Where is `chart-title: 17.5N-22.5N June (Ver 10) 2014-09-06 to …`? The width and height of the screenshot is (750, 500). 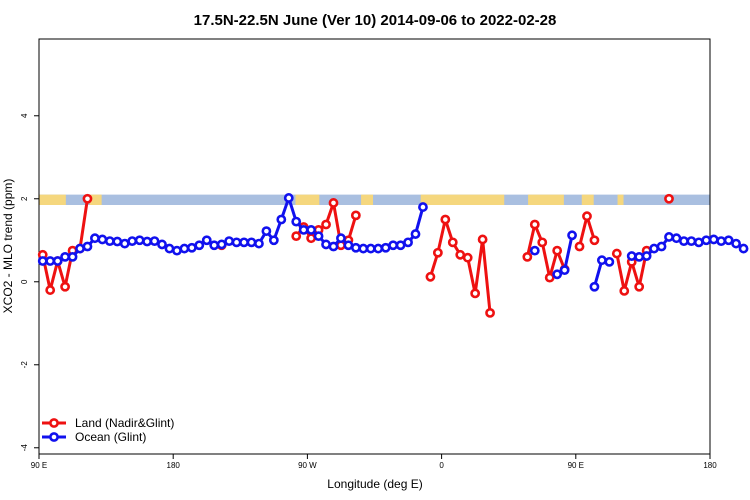 chart-title: 17.5N-22.5N June (Ver 10) 2014-09-06 to … is located at coordinates (375, 20).